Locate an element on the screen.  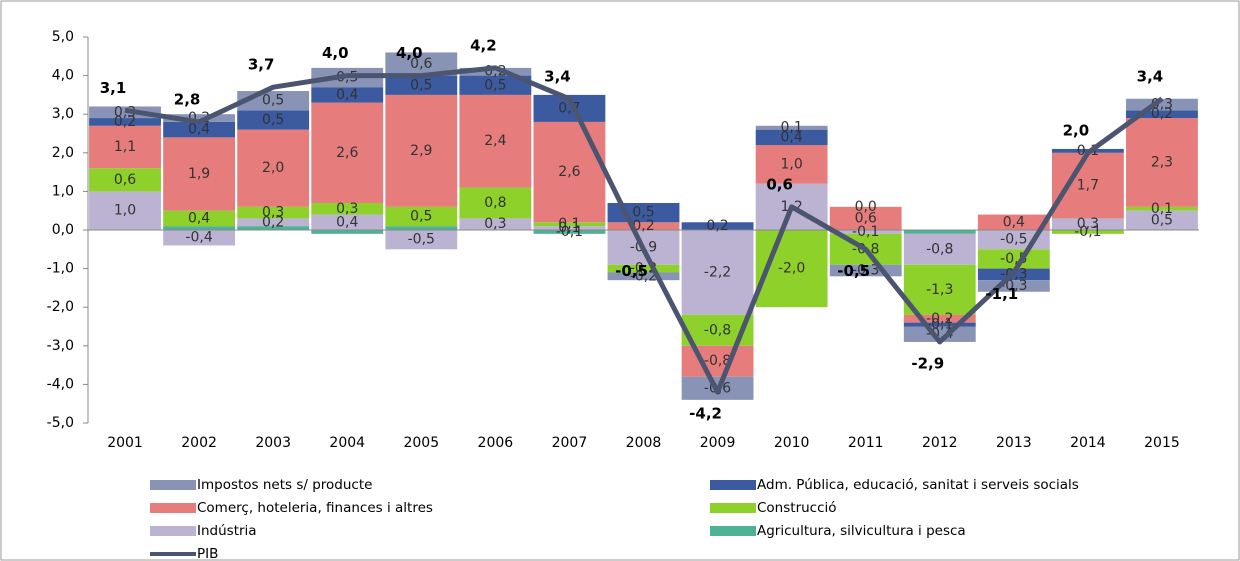
segment-label: 1,1 is located at coordinates (125, 147).